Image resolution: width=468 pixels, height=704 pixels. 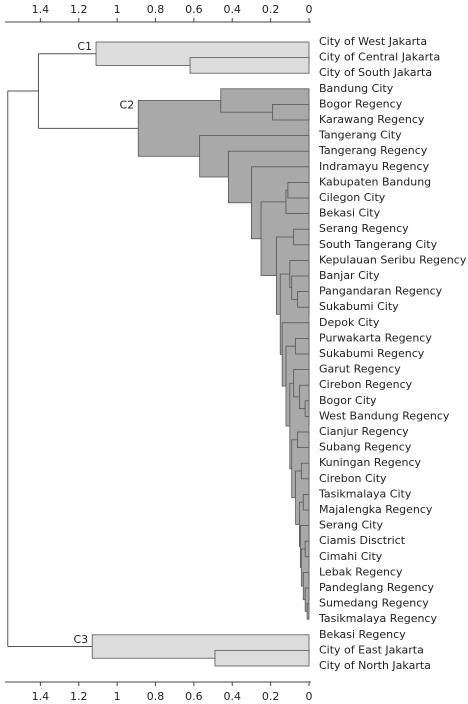 I want to click on leaf-label: Lebak Regency, so click(x=361, y=571).